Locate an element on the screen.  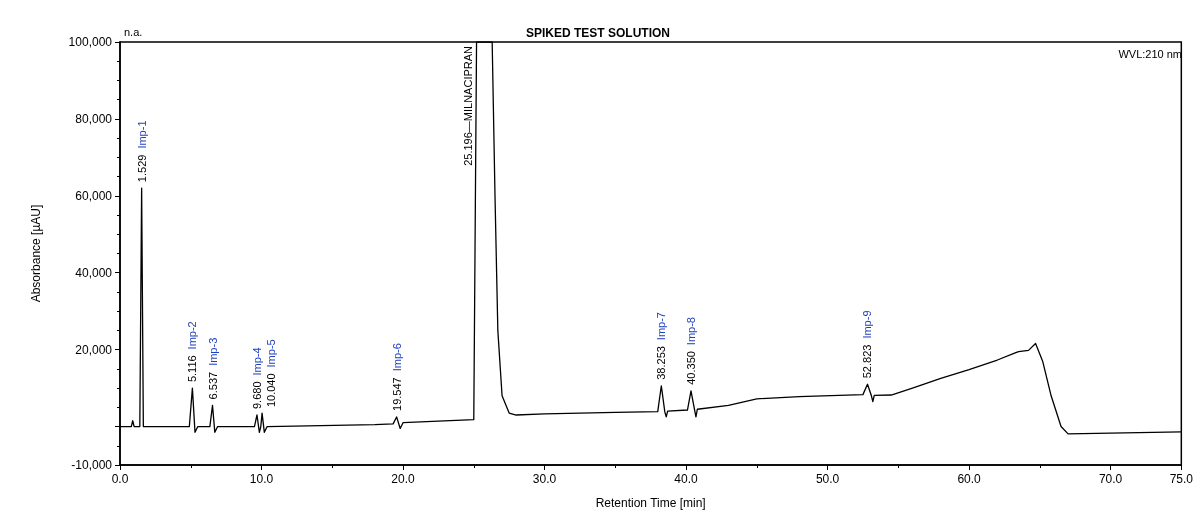
annotation: 9.680 is located at coordinates (256, 395).